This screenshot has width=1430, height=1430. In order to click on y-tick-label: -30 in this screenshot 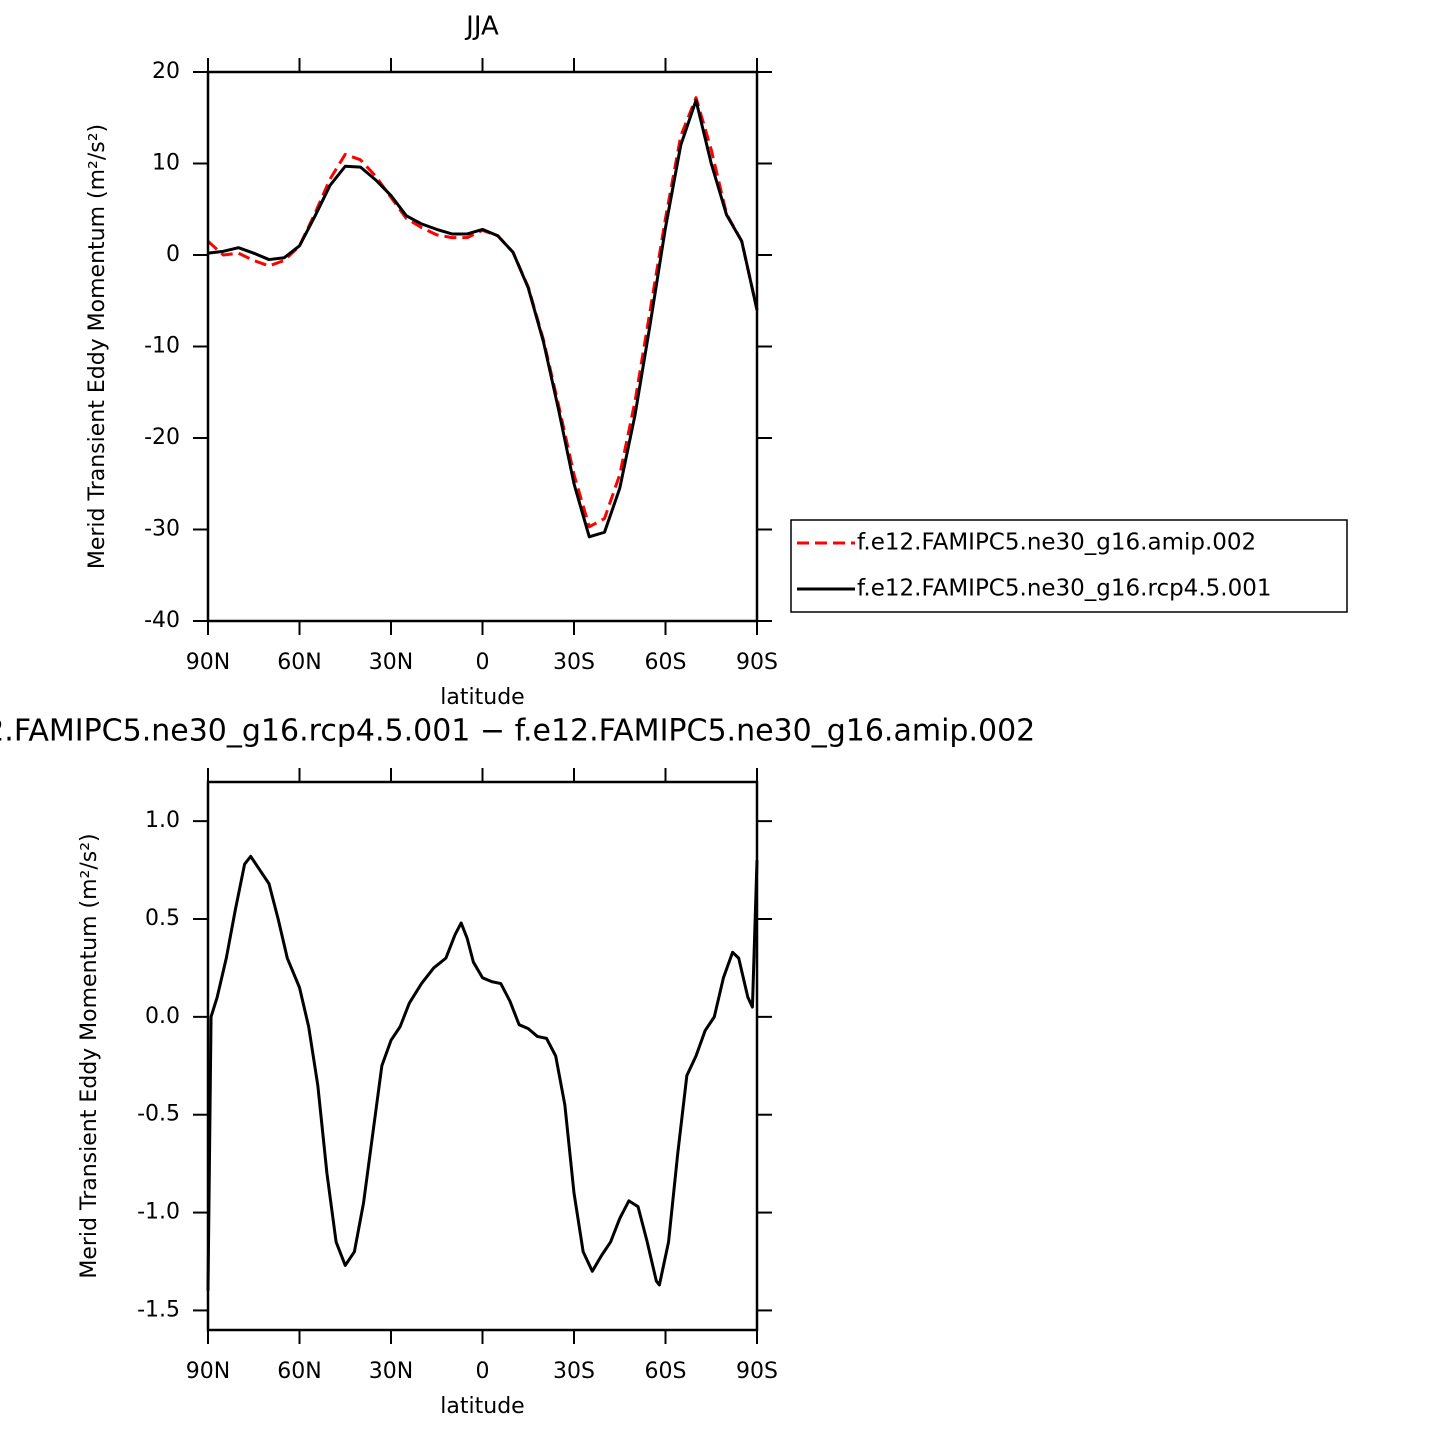, I will do `click(162, 529)`.